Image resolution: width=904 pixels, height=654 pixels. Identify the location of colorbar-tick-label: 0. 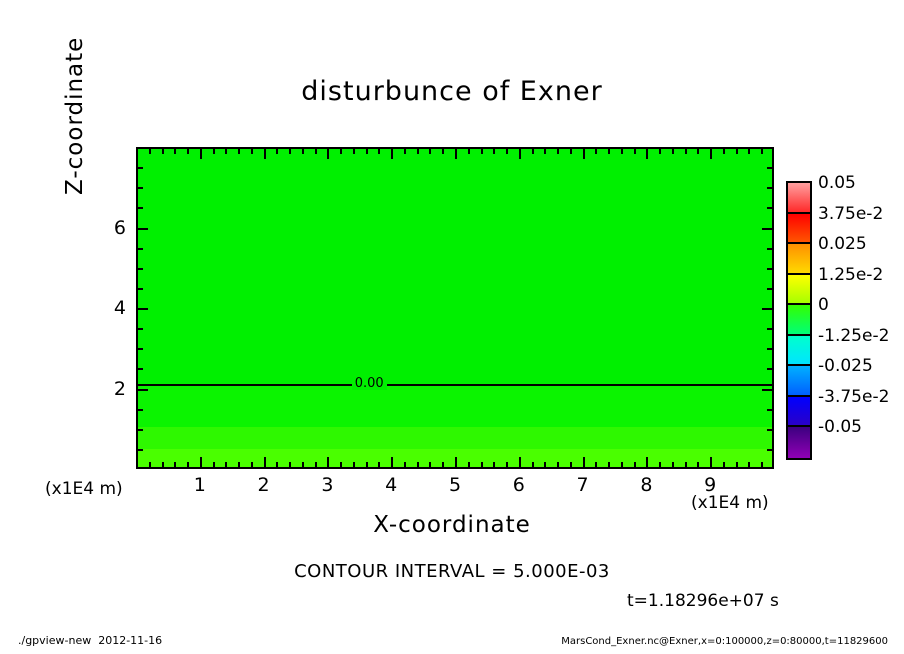
(823, 305).